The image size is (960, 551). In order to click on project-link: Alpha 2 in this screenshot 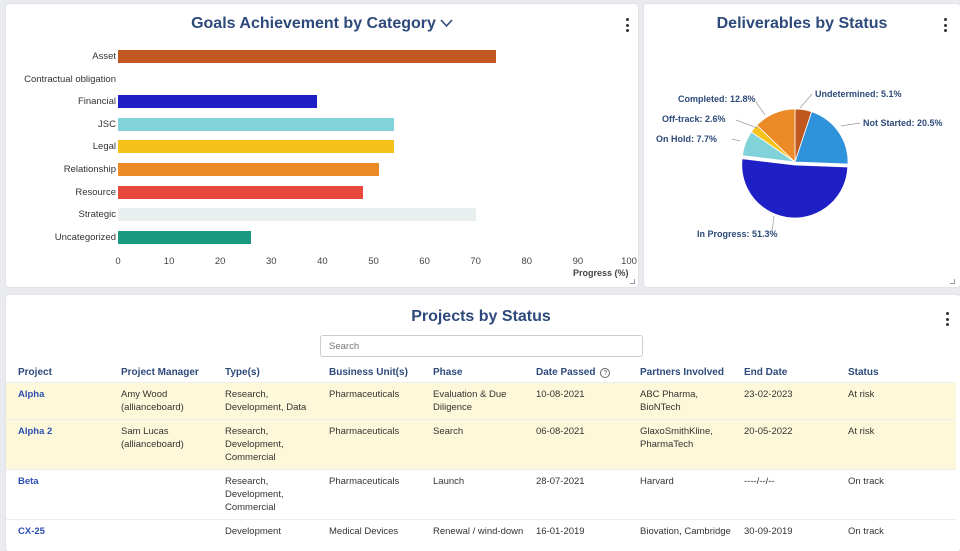, I will do `click(57, 444)`.